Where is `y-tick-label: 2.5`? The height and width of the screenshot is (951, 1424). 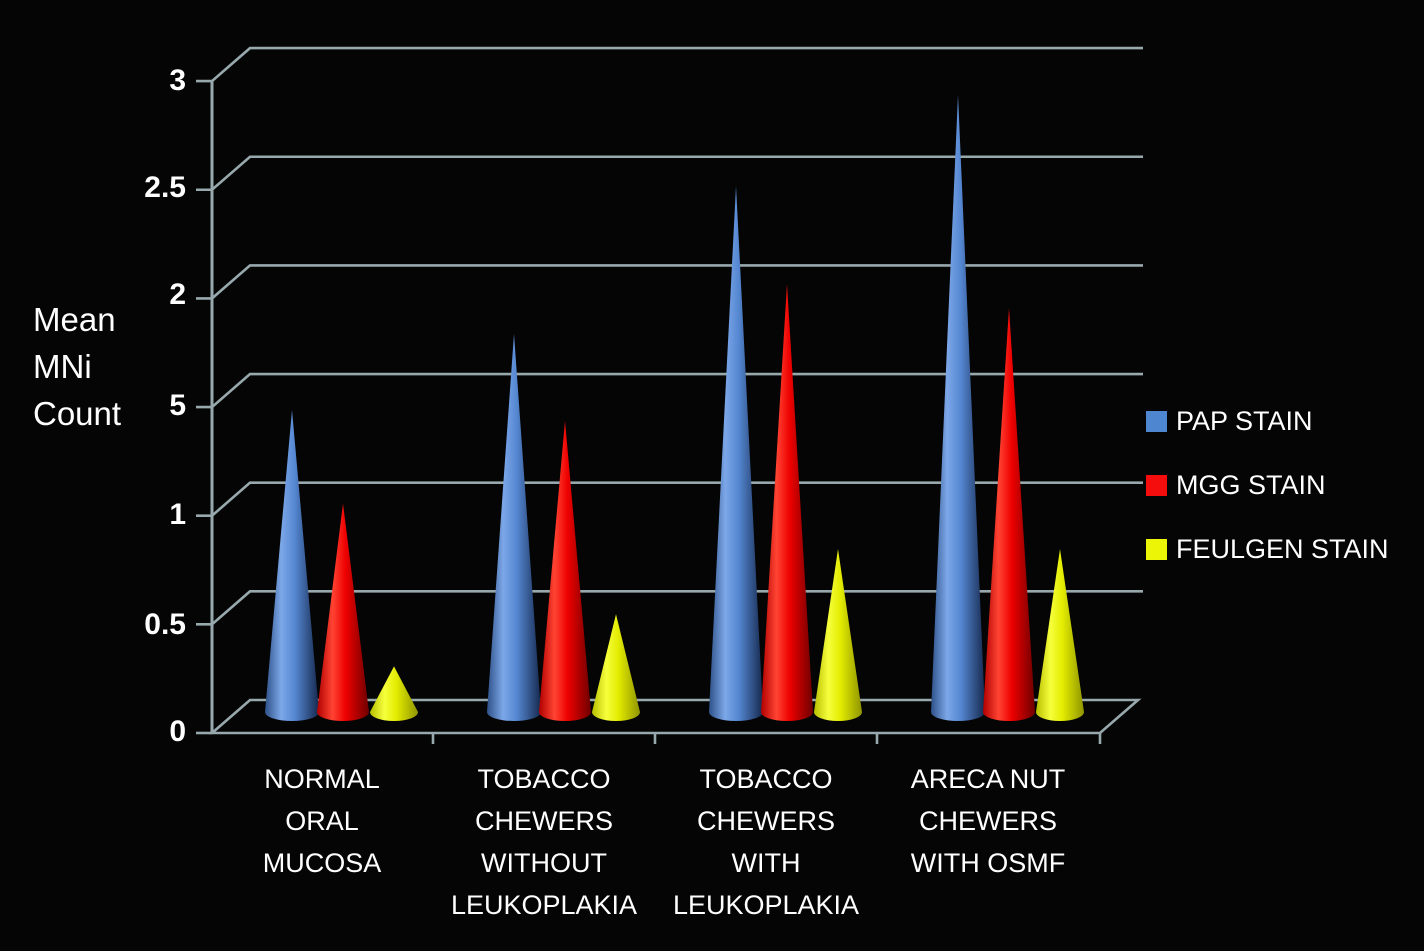
y-tick-label: 2.5 is located at coordinates (165, 187).